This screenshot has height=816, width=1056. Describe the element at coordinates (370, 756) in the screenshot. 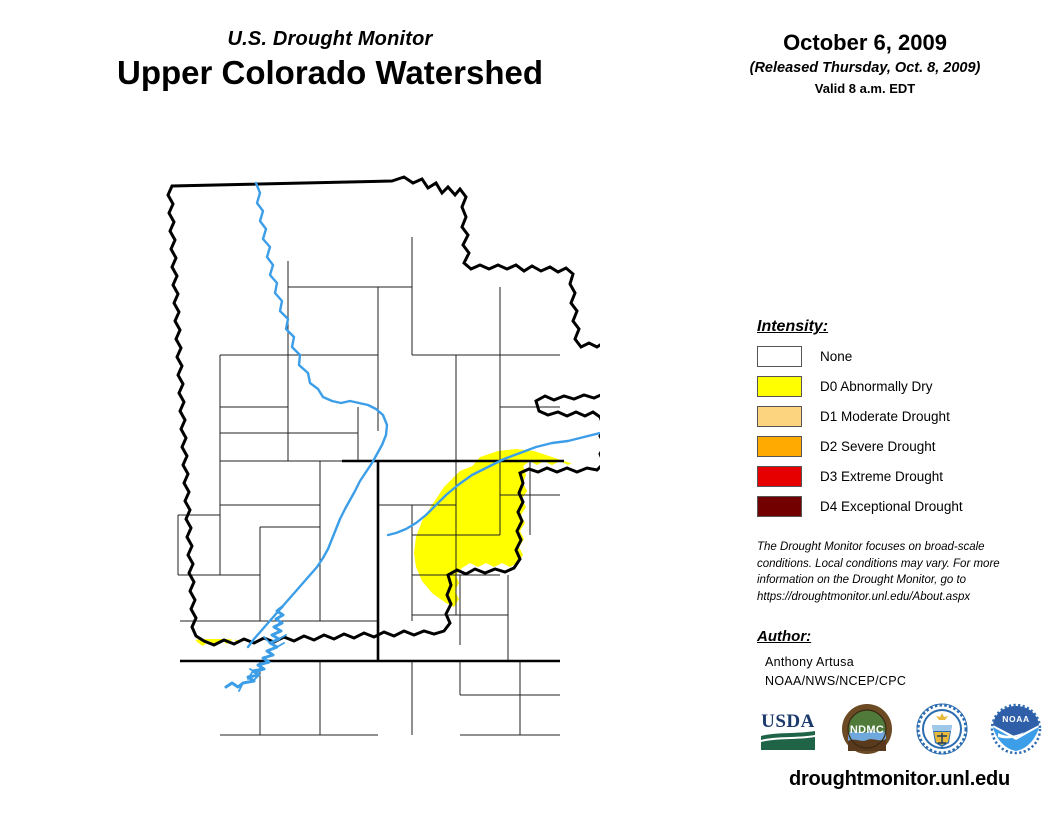

I see `d1-region-main` at that location.